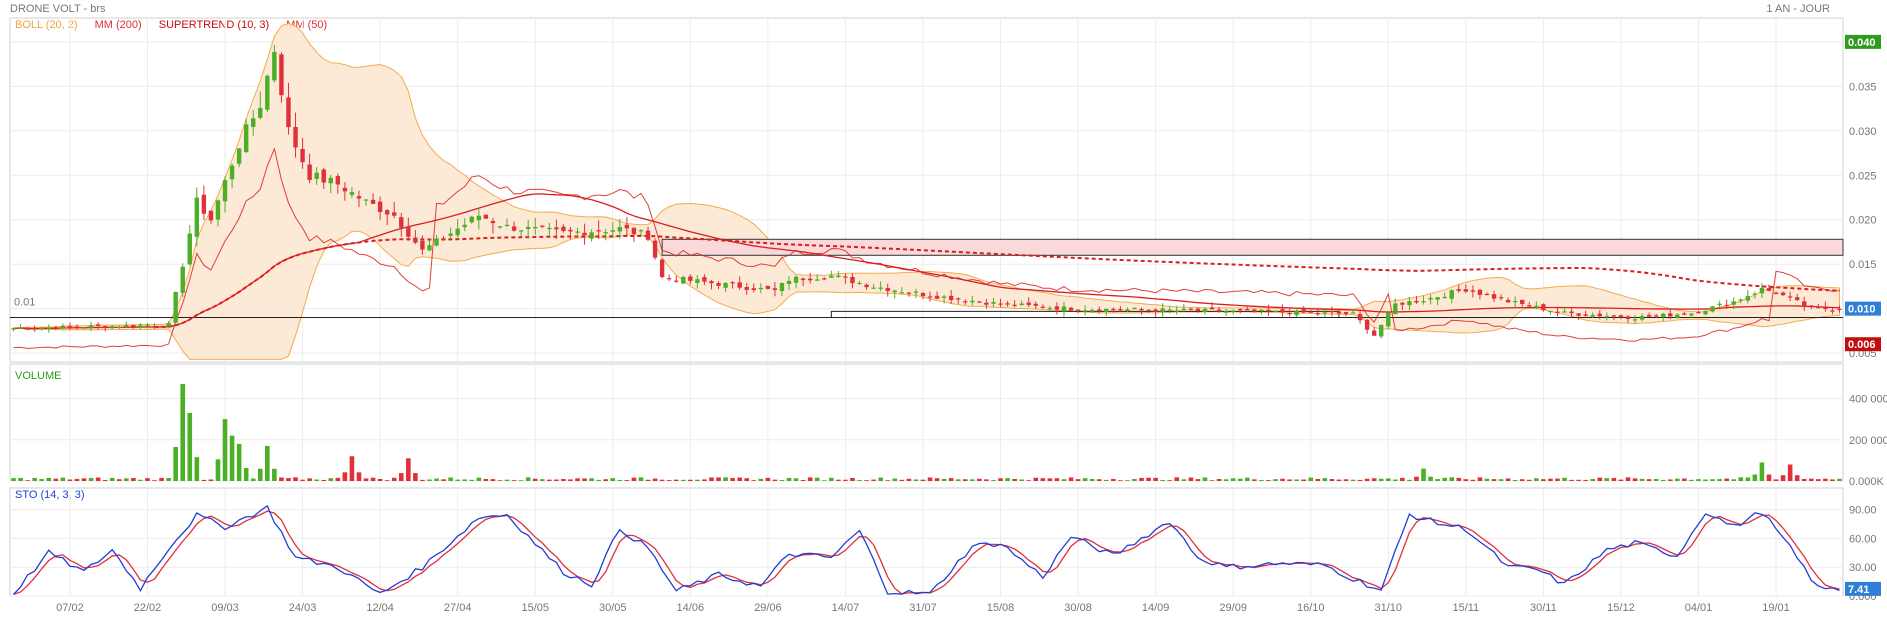  What do you see at coordinates (691, 608) in the screenshot?
I see `x-tick-label: 14/06` at bounding box center [691, 608].